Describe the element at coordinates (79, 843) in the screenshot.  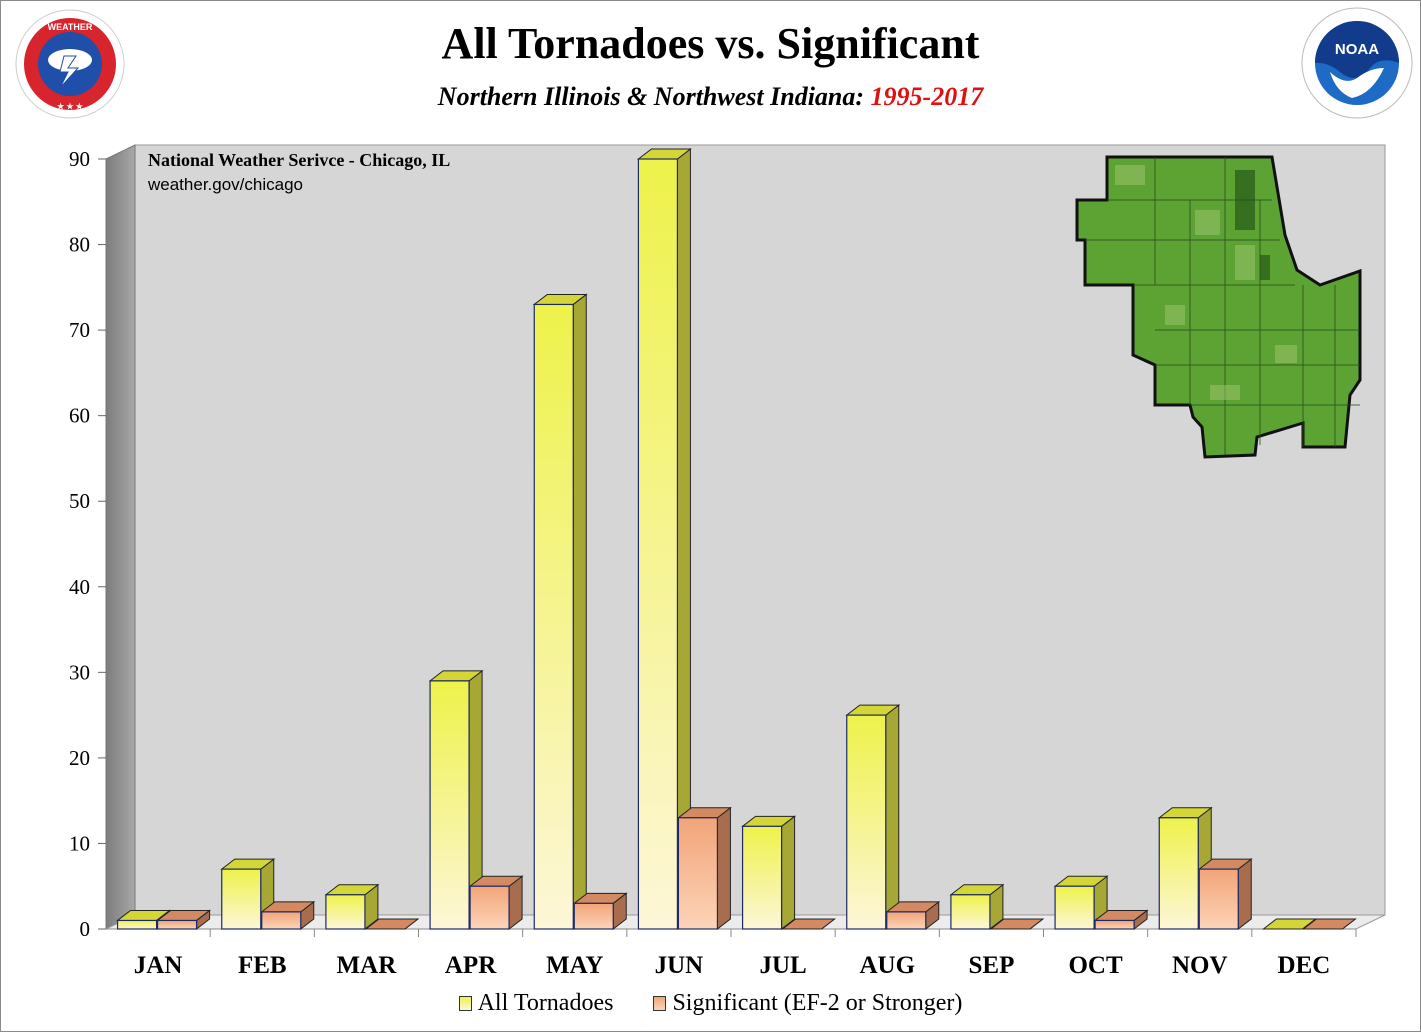
I see `y-tick-label: 10` at that location.